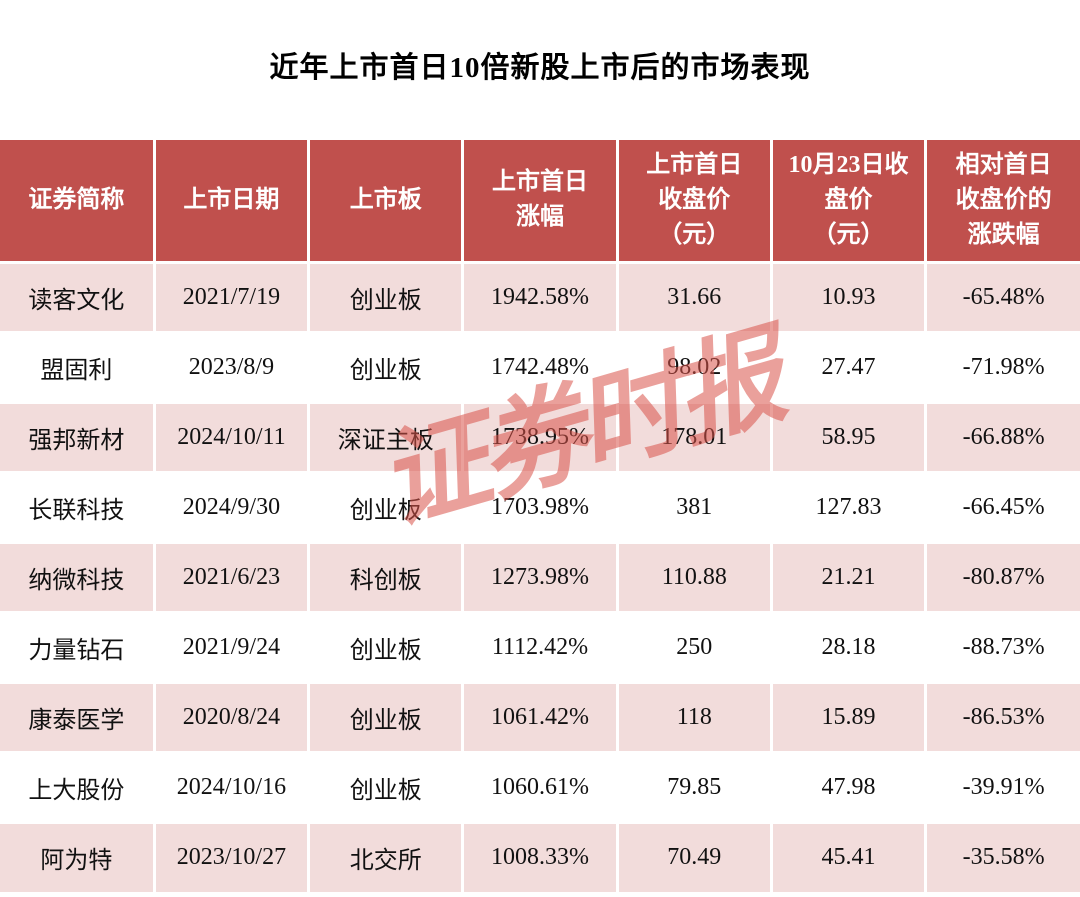 This screenshot has height=897, width=1080. Describe the element at coordinates (1002, 787) in the screenshot. I see `table-cell: -39.91%` at that location.